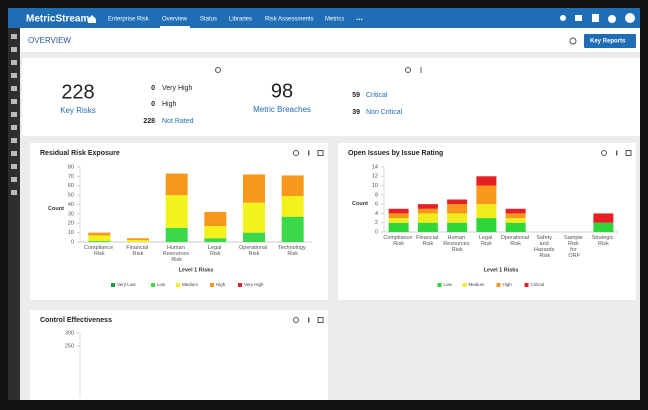 Image resolution: width=648 pixels, height=410 pixels. I want to click on y-tick-label: 60, so click(71, 186).